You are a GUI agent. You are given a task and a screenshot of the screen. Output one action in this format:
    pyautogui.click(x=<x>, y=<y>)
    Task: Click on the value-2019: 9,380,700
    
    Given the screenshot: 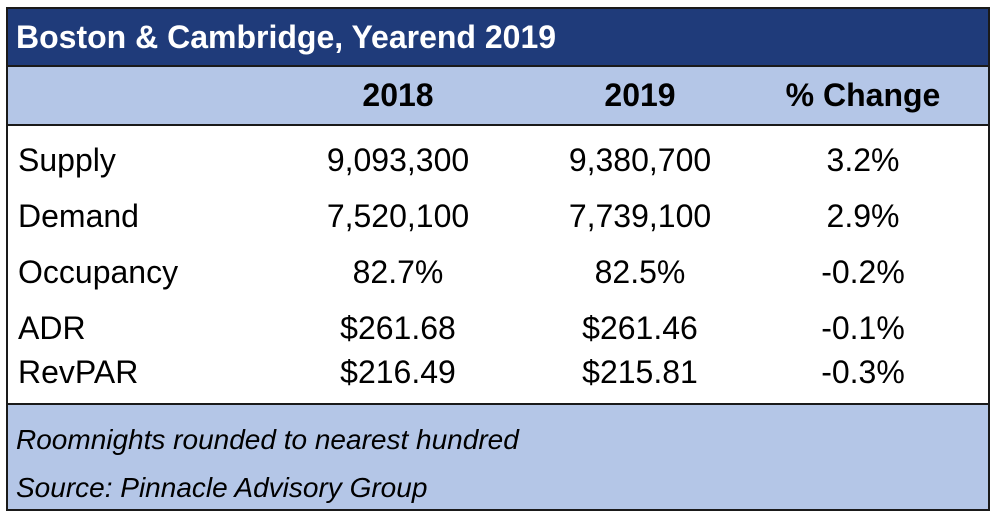 What is the action you would take?
    pyautogui.click(x=640, y=160)
    